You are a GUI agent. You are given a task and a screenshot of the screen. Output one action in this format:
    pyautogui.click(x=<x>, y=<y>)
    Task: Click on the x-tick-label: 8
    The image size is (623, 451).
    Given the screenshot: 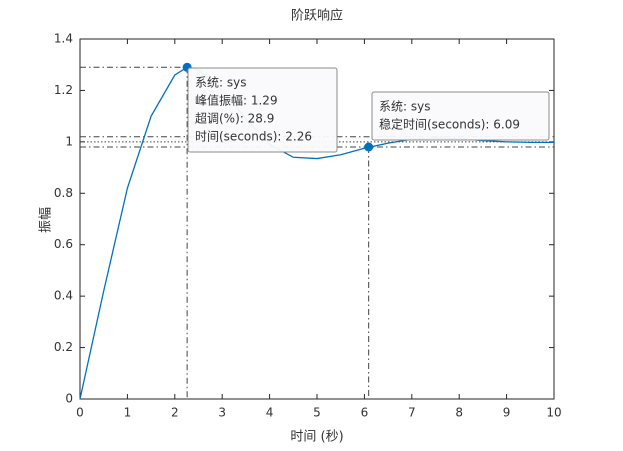 What is the action you would take?
    pyautogui.click(x=459, y=413)
    